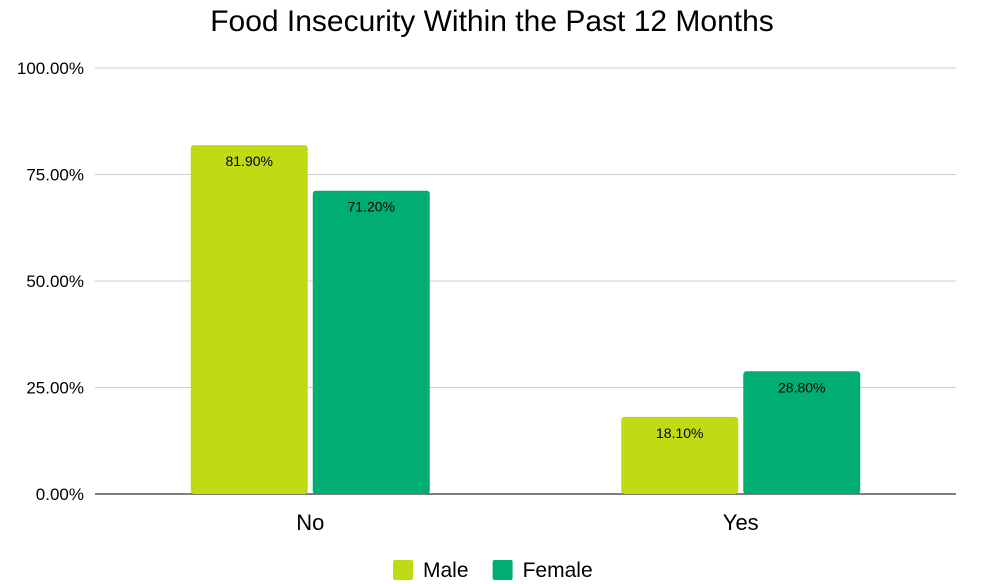  I want to click on y-axis-tick-labels: 0.00% 25.00% 50.00% 75.00% 100.00%, so click(50, 281).